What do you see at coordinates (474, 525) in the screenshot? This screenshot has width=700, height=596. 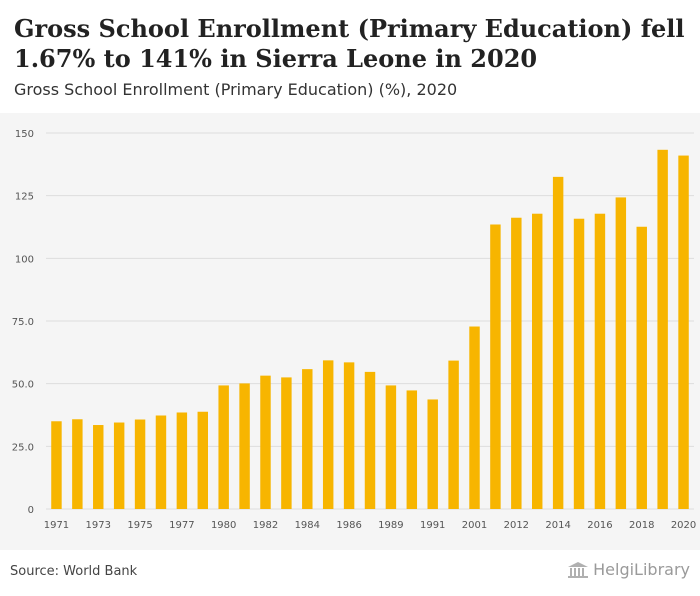 I see `x-tick-label: 2001` at bounding box center [474, 525].